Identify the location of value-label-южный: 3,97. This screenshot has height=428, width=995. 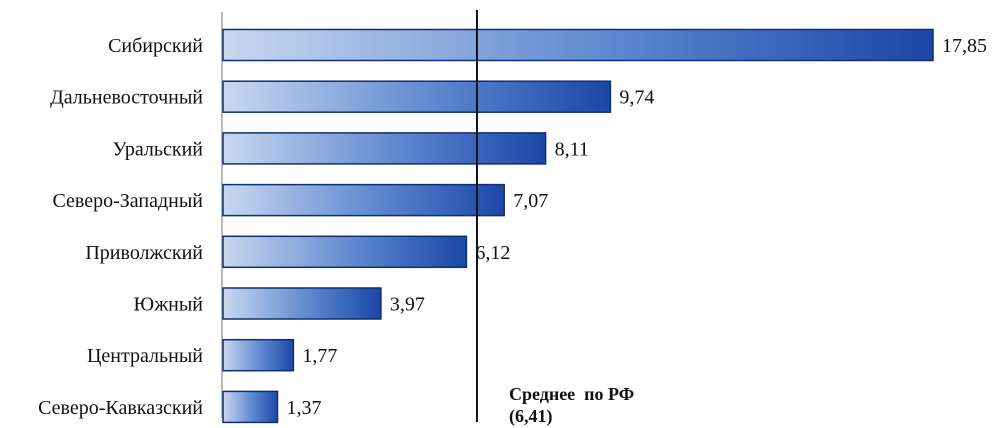
(407, 305).